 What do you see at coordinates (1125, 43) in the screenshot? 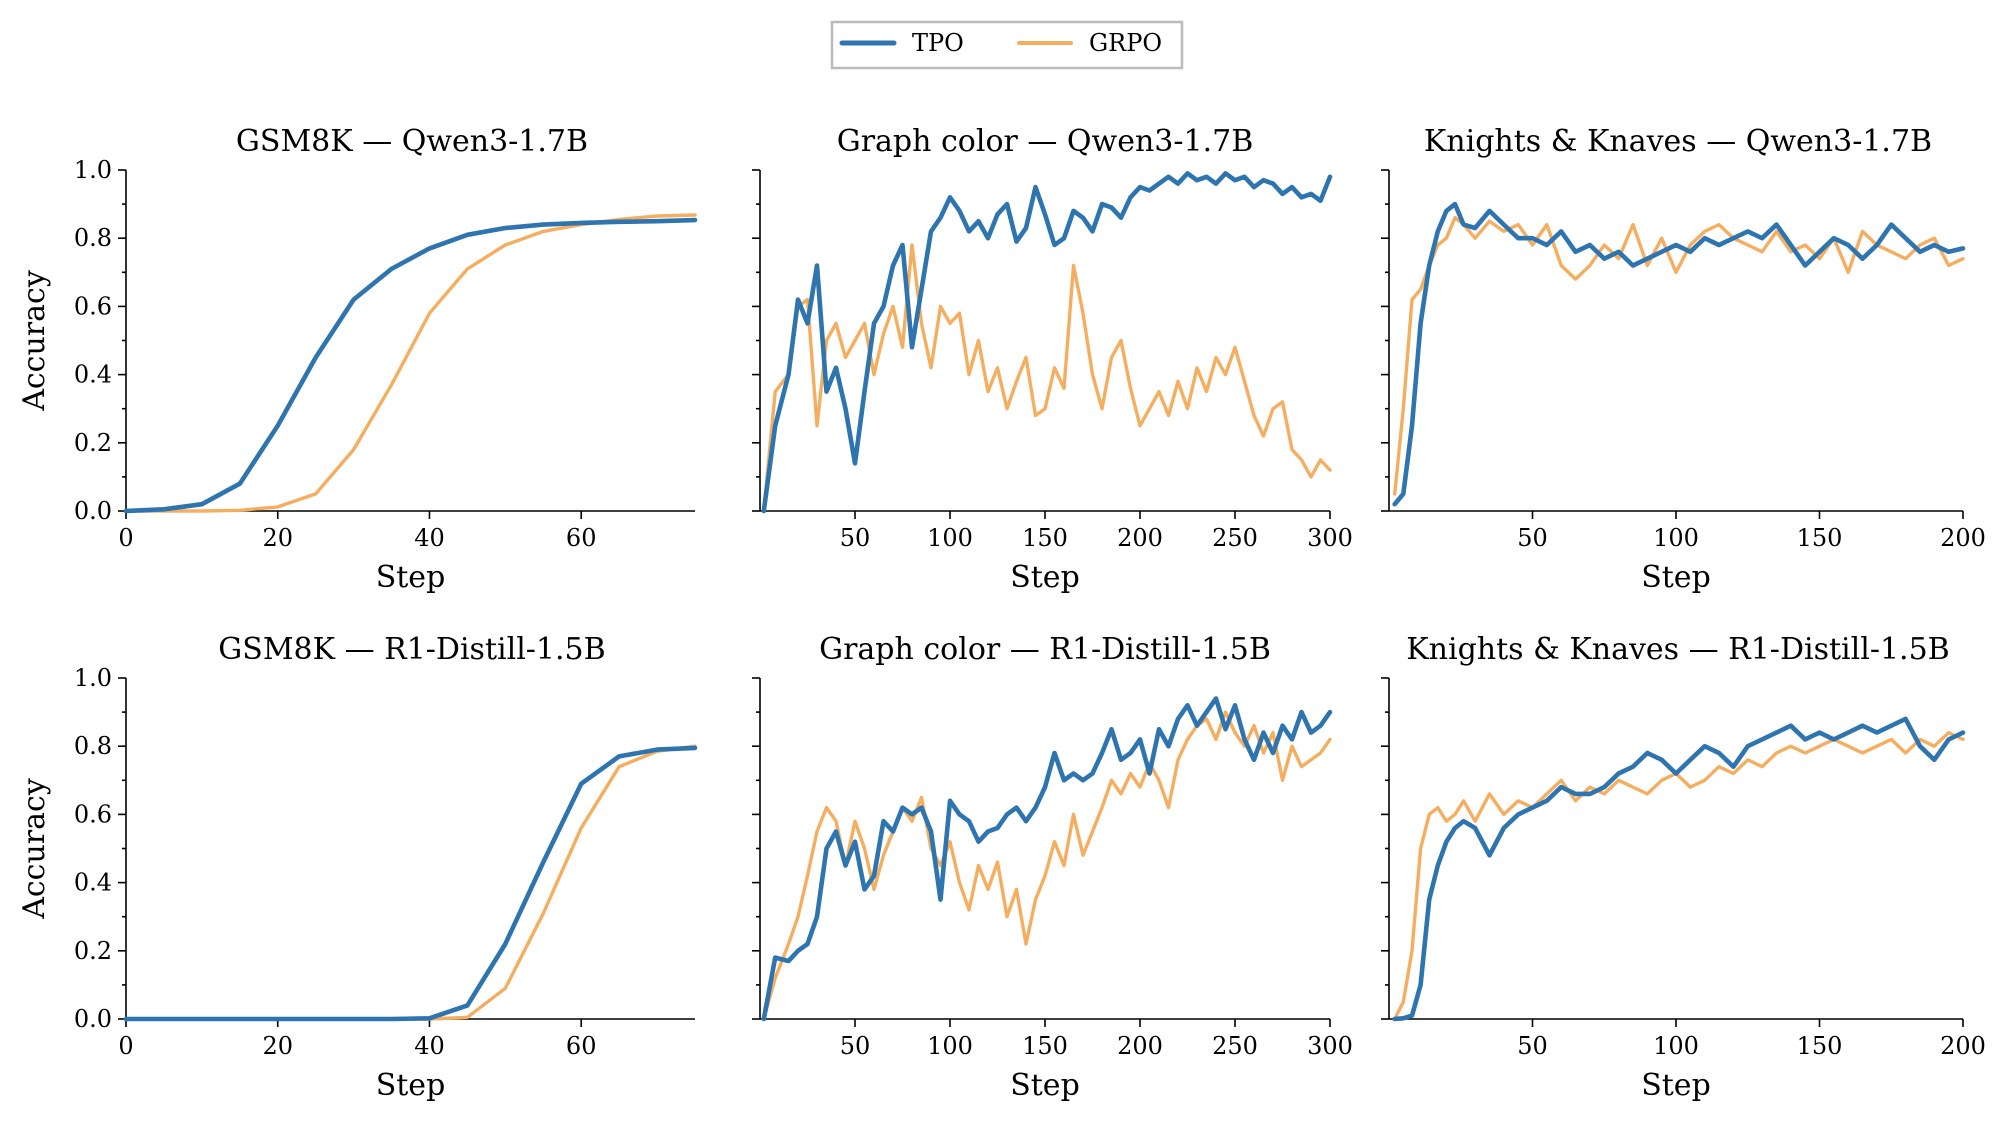
I see `legend-label-grpo: GRPO` at bounding box center [1125, 43].